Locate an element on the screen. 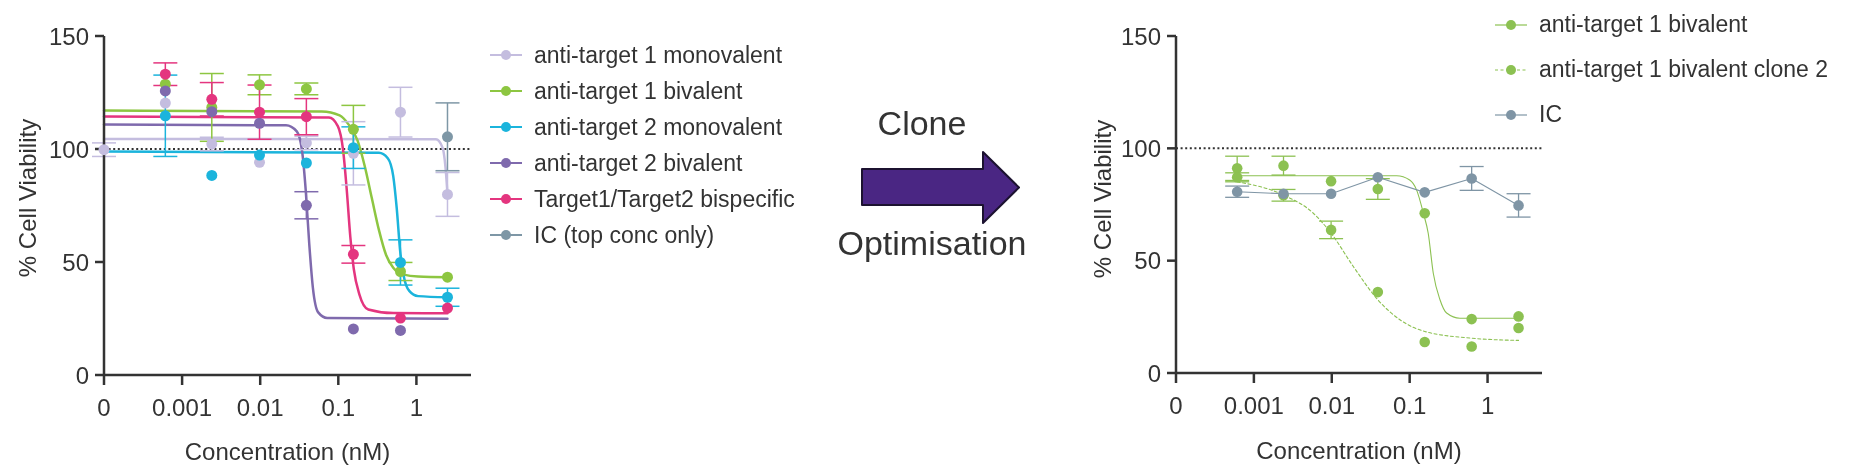  legend-label: IC (top conc only) is located at coordinates (624, 235).